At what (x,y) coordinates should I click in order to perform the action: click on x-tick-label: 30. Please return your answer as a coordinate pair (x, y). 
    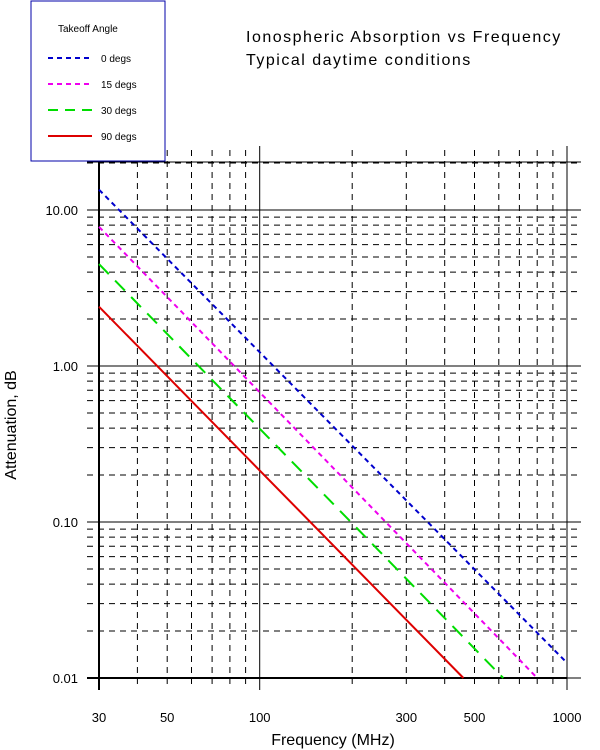
    Looking at the image, I should click on (99, 717).